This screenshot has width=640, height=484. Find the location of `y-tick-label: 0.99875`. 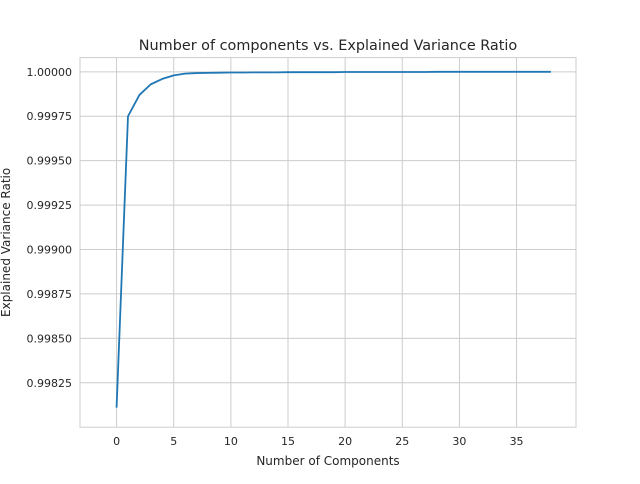

y-tick-label: 0.99875 is located at coordinates (50, 294).